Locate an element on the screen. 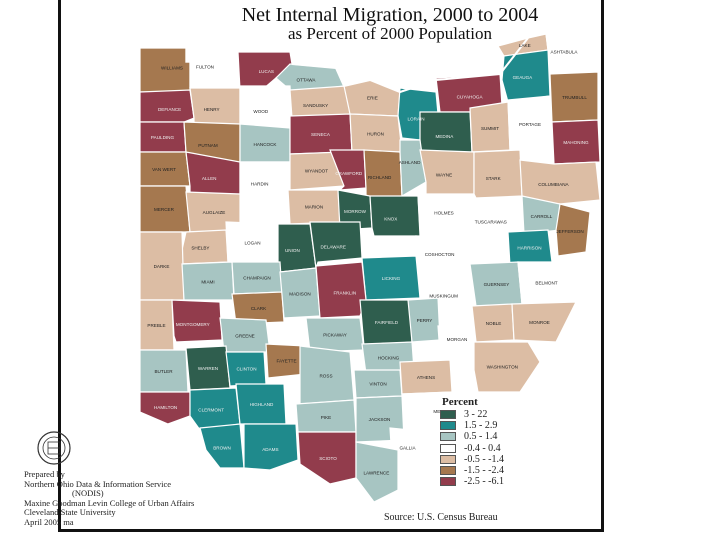 Image resolution: width=720 pixels, height=540 pixels. county-mahoning is located at coordinates (576, 142).